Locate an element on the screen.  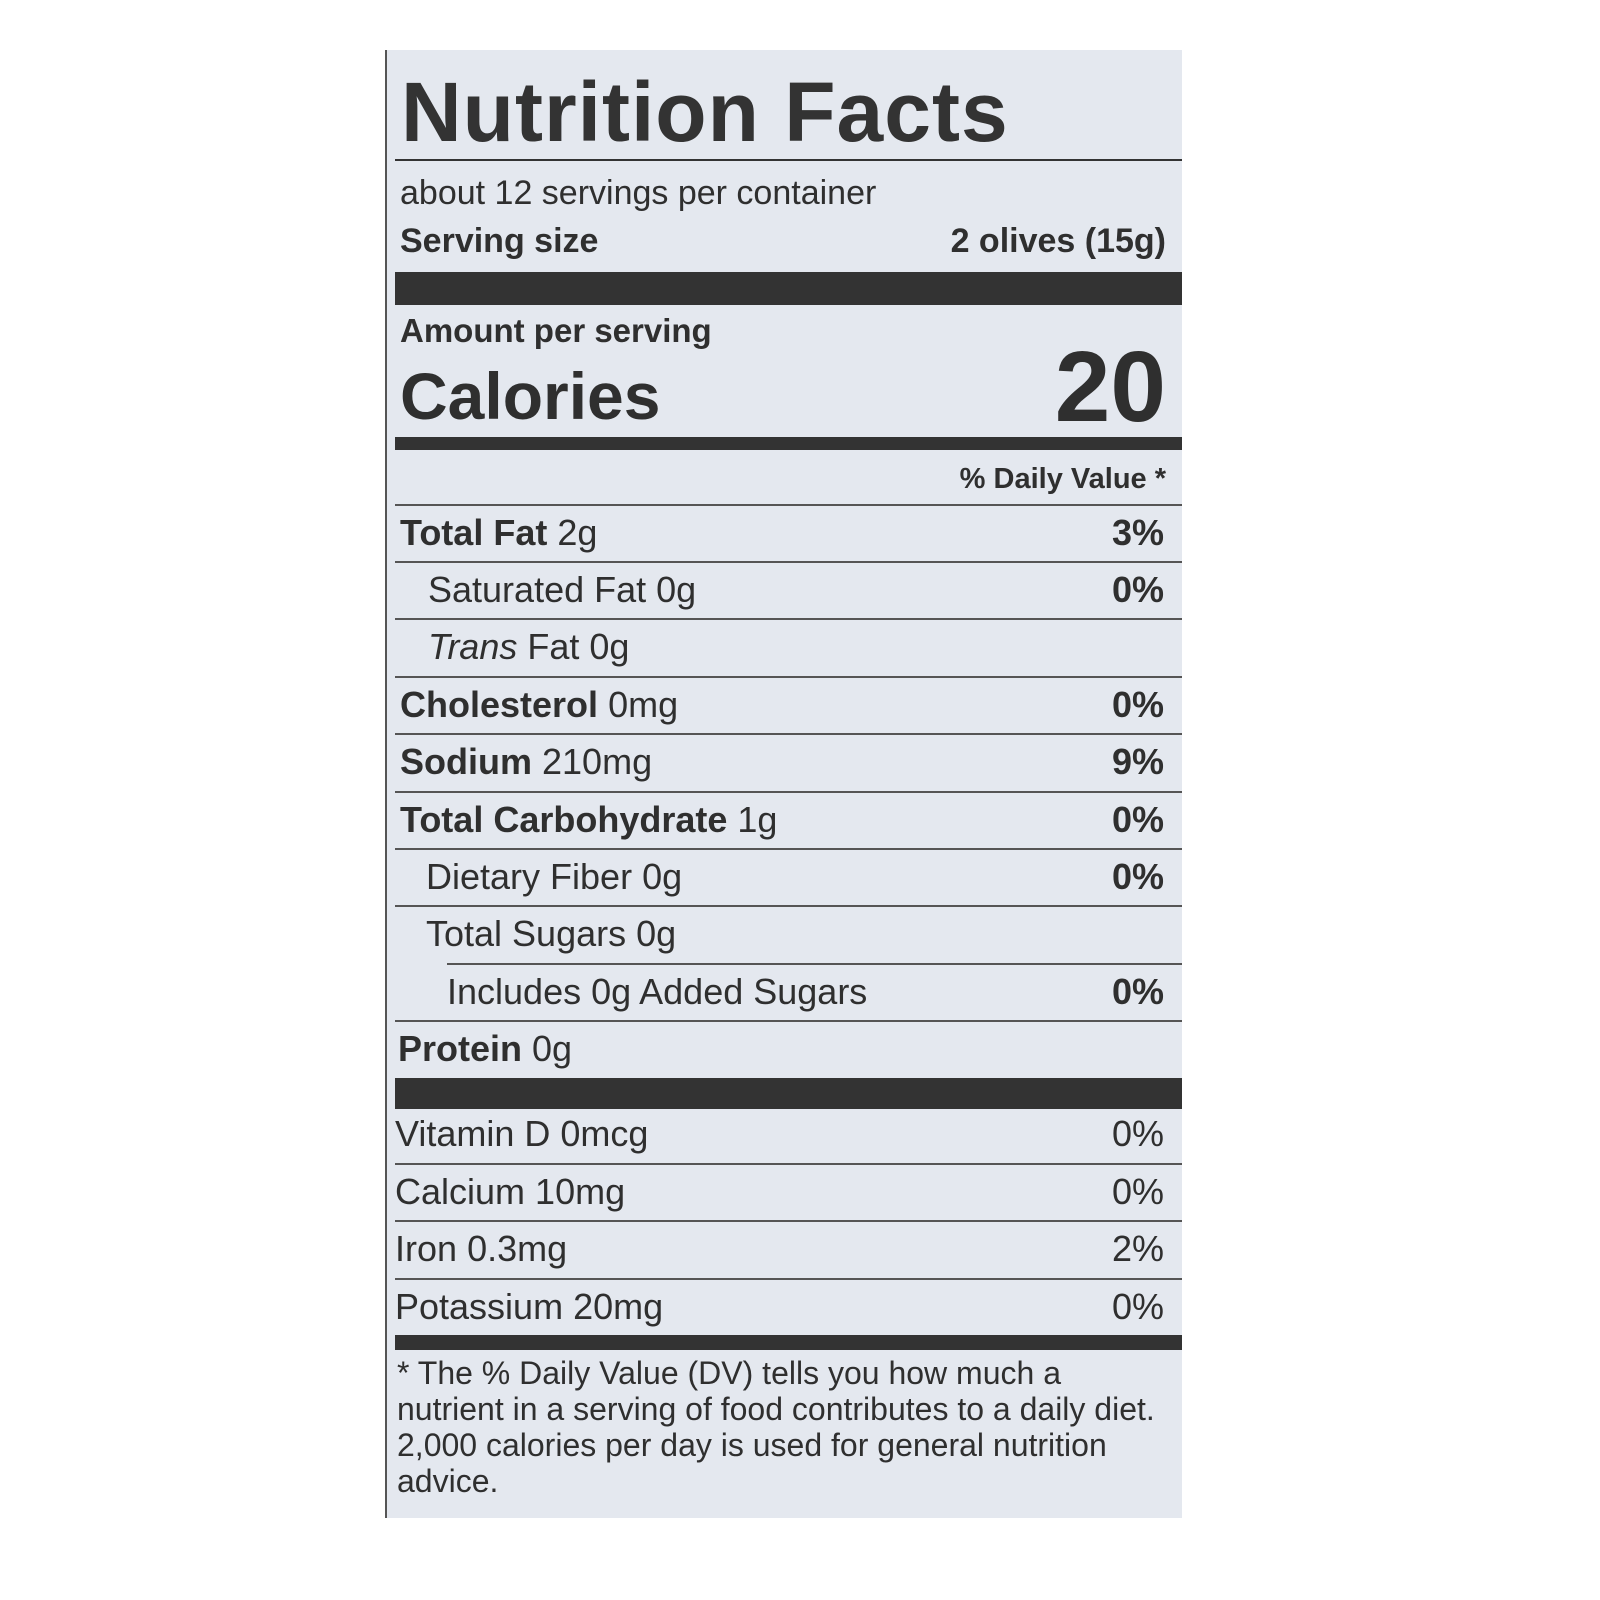
vitamin-name: Iron is located at coordinates (426, 1248).